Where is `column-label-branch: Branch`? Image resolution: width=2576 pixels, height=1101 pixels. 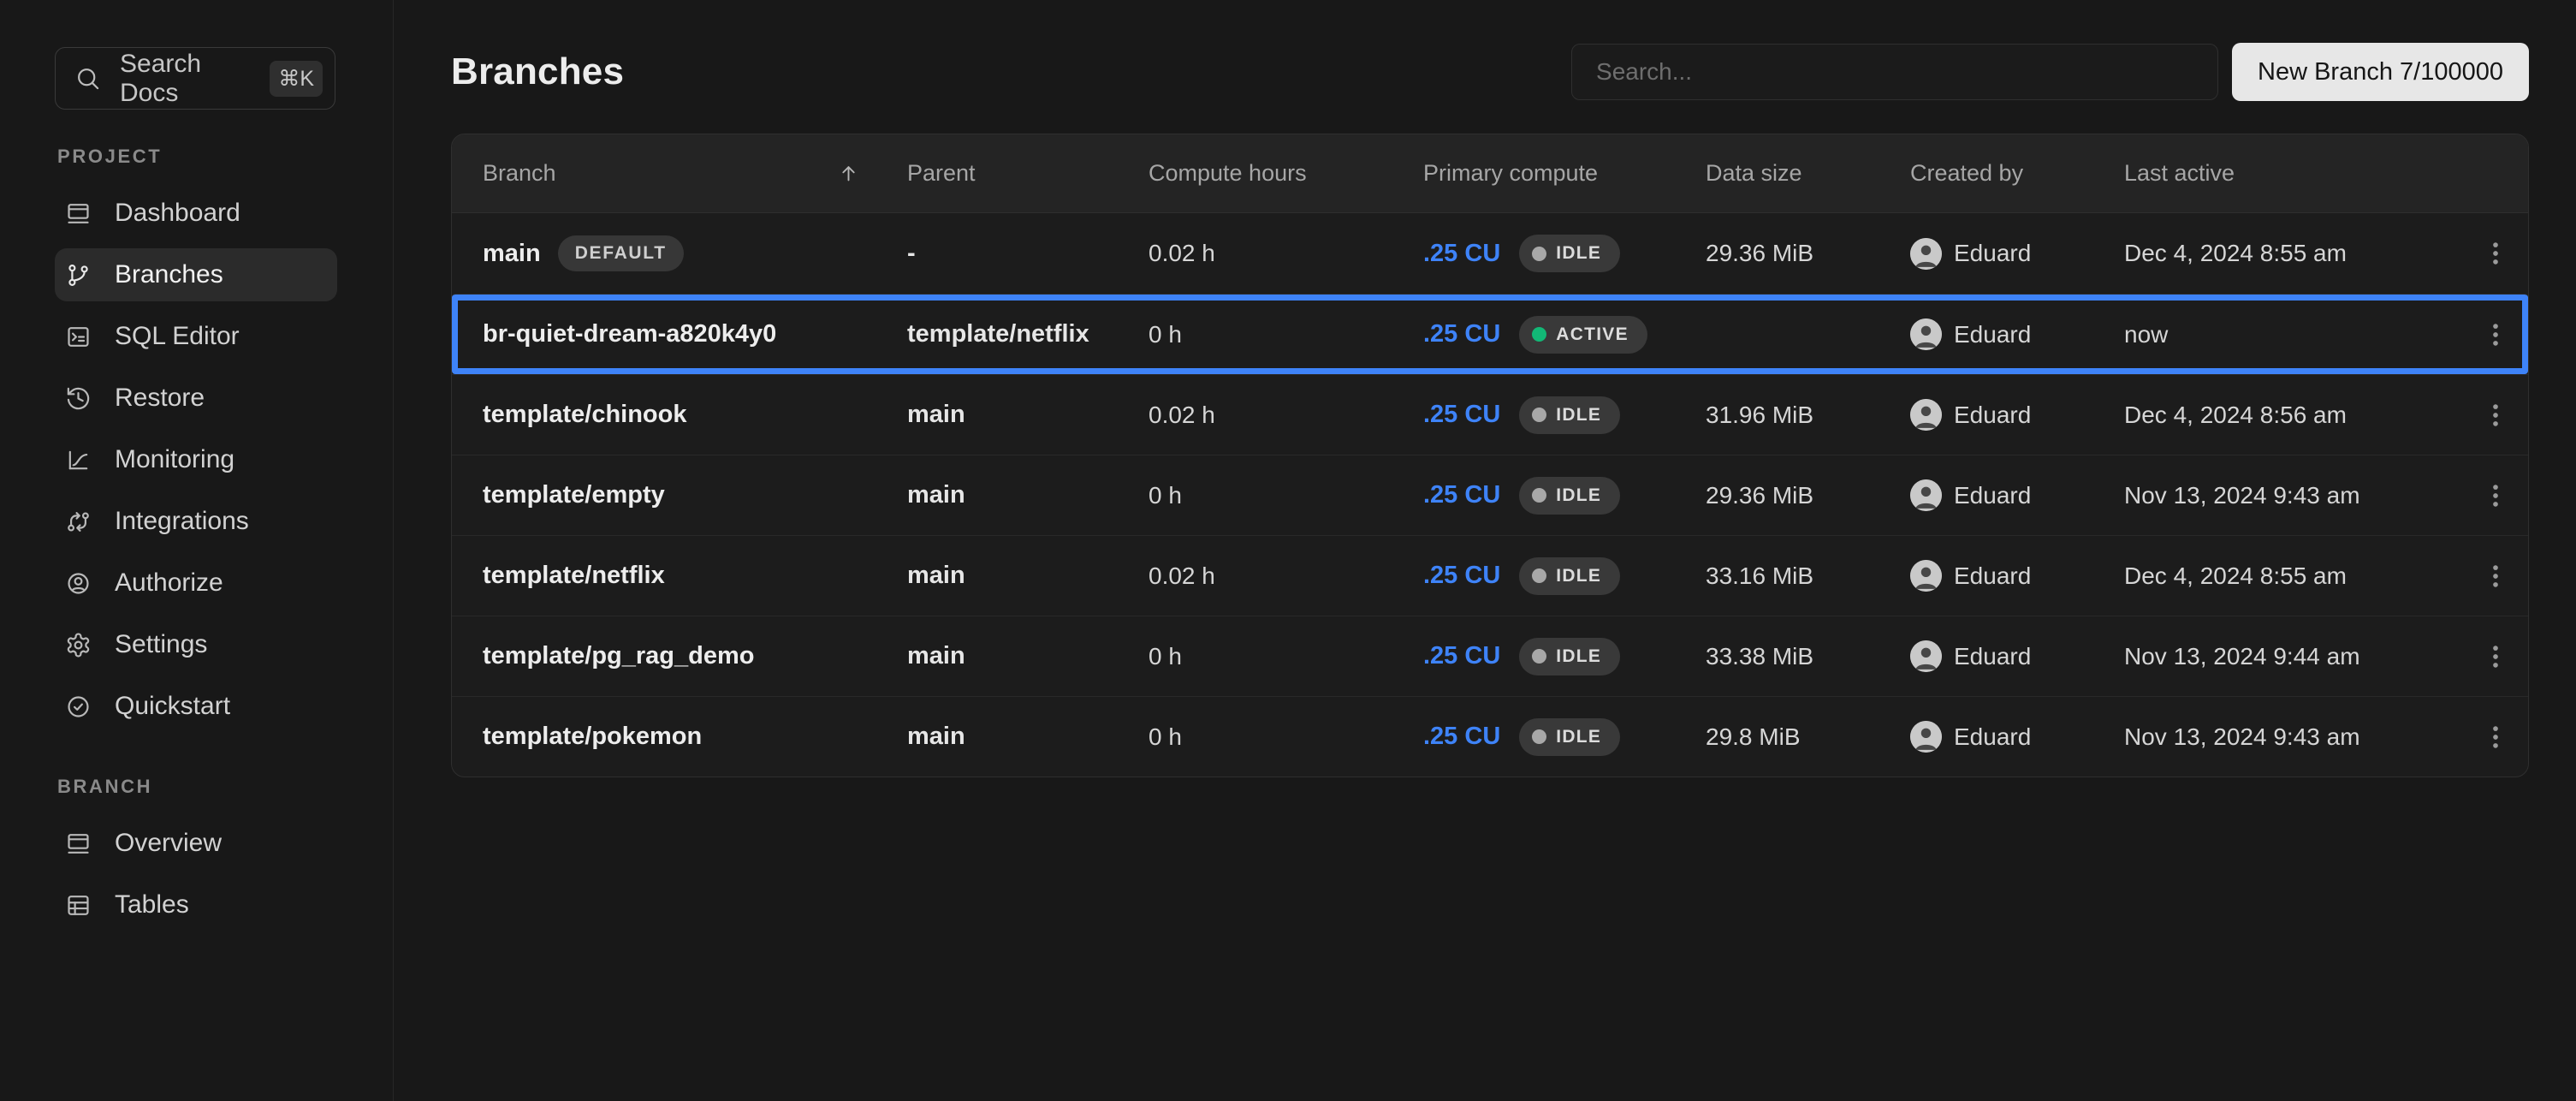
column-label-branch: Branch is located at coordinates (519, 173).